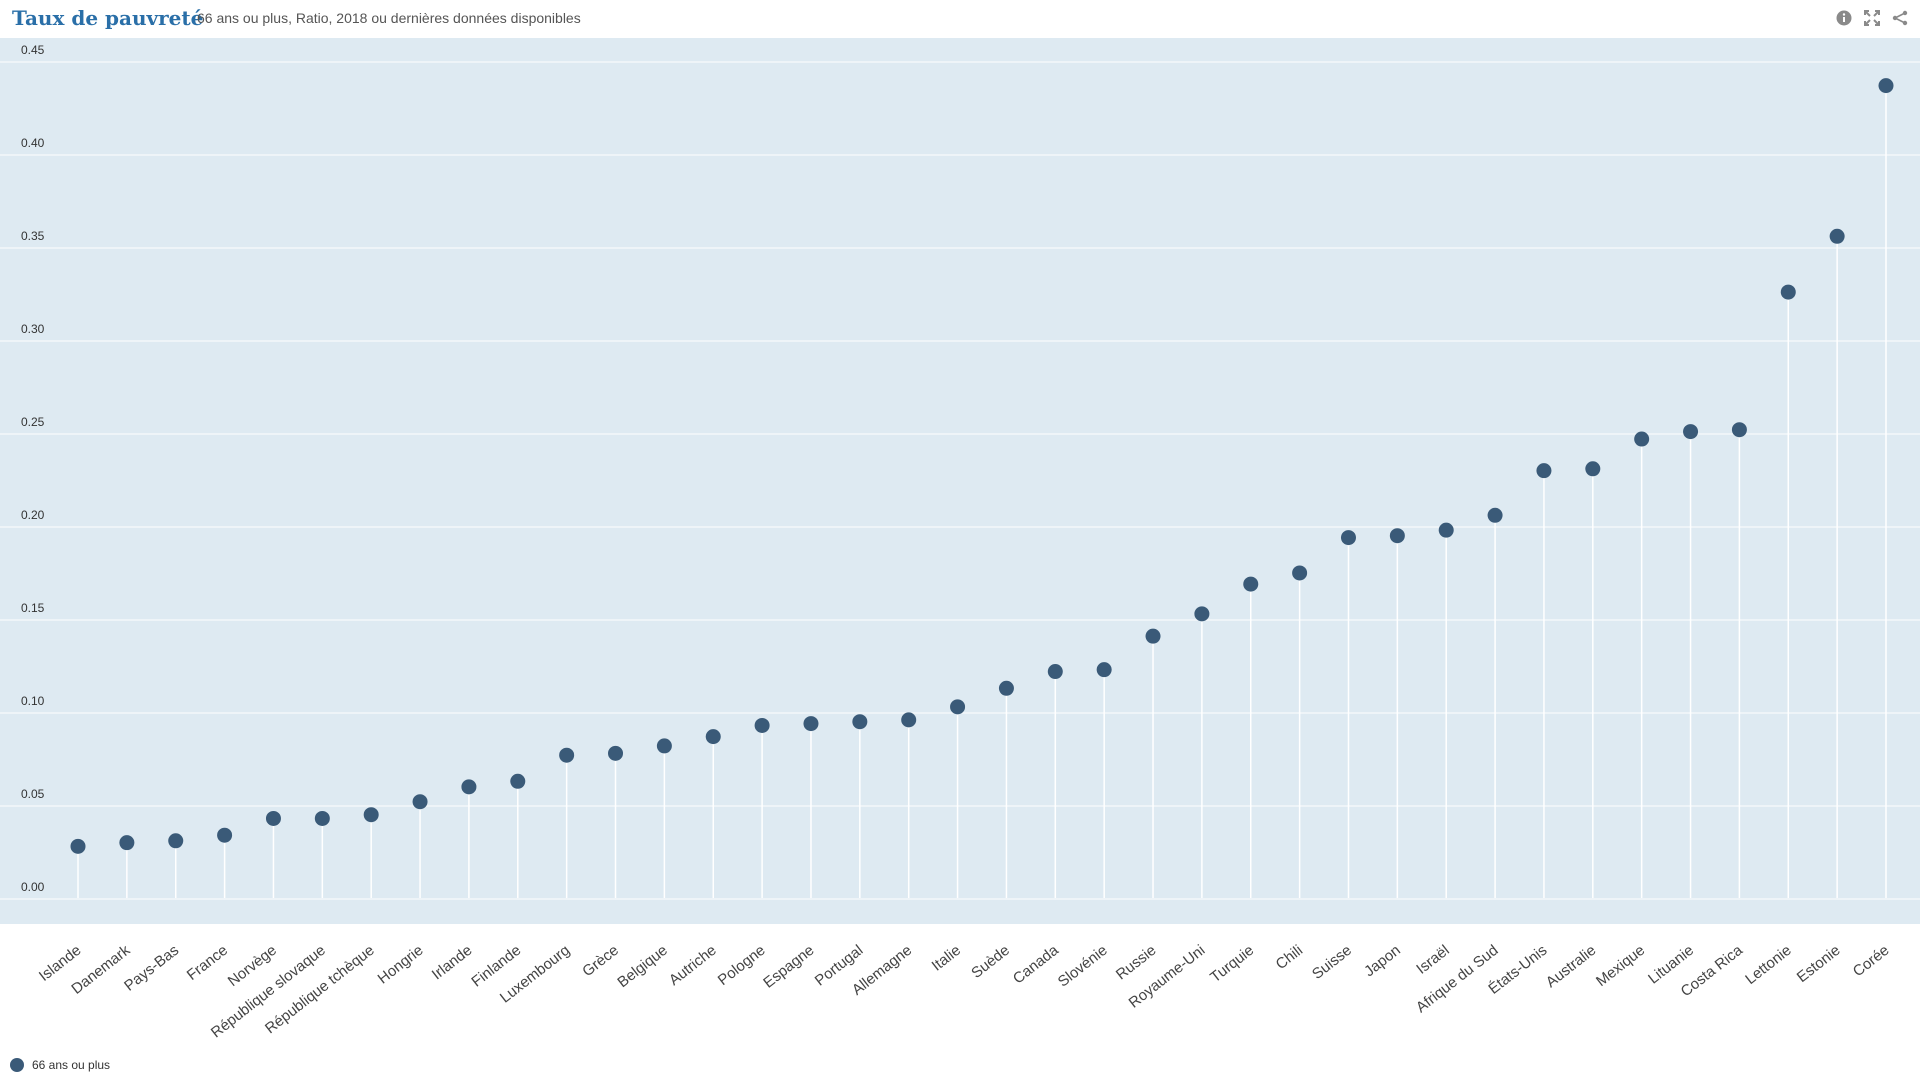 Image resolution: width=1920 pixels, height=1080 pixels. Describe the element at coordinates (207, 963) in the screenshot. I see `x-tick-label: France` at that location.